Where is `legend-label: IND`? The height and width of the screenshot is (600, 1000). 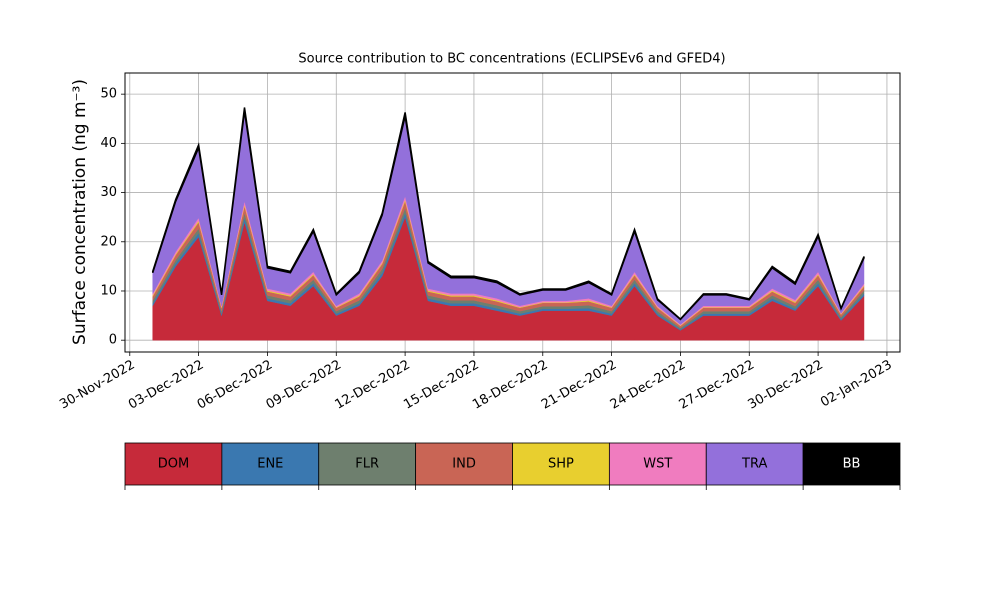
legend-label: IND is located at coordinates (464, 464).